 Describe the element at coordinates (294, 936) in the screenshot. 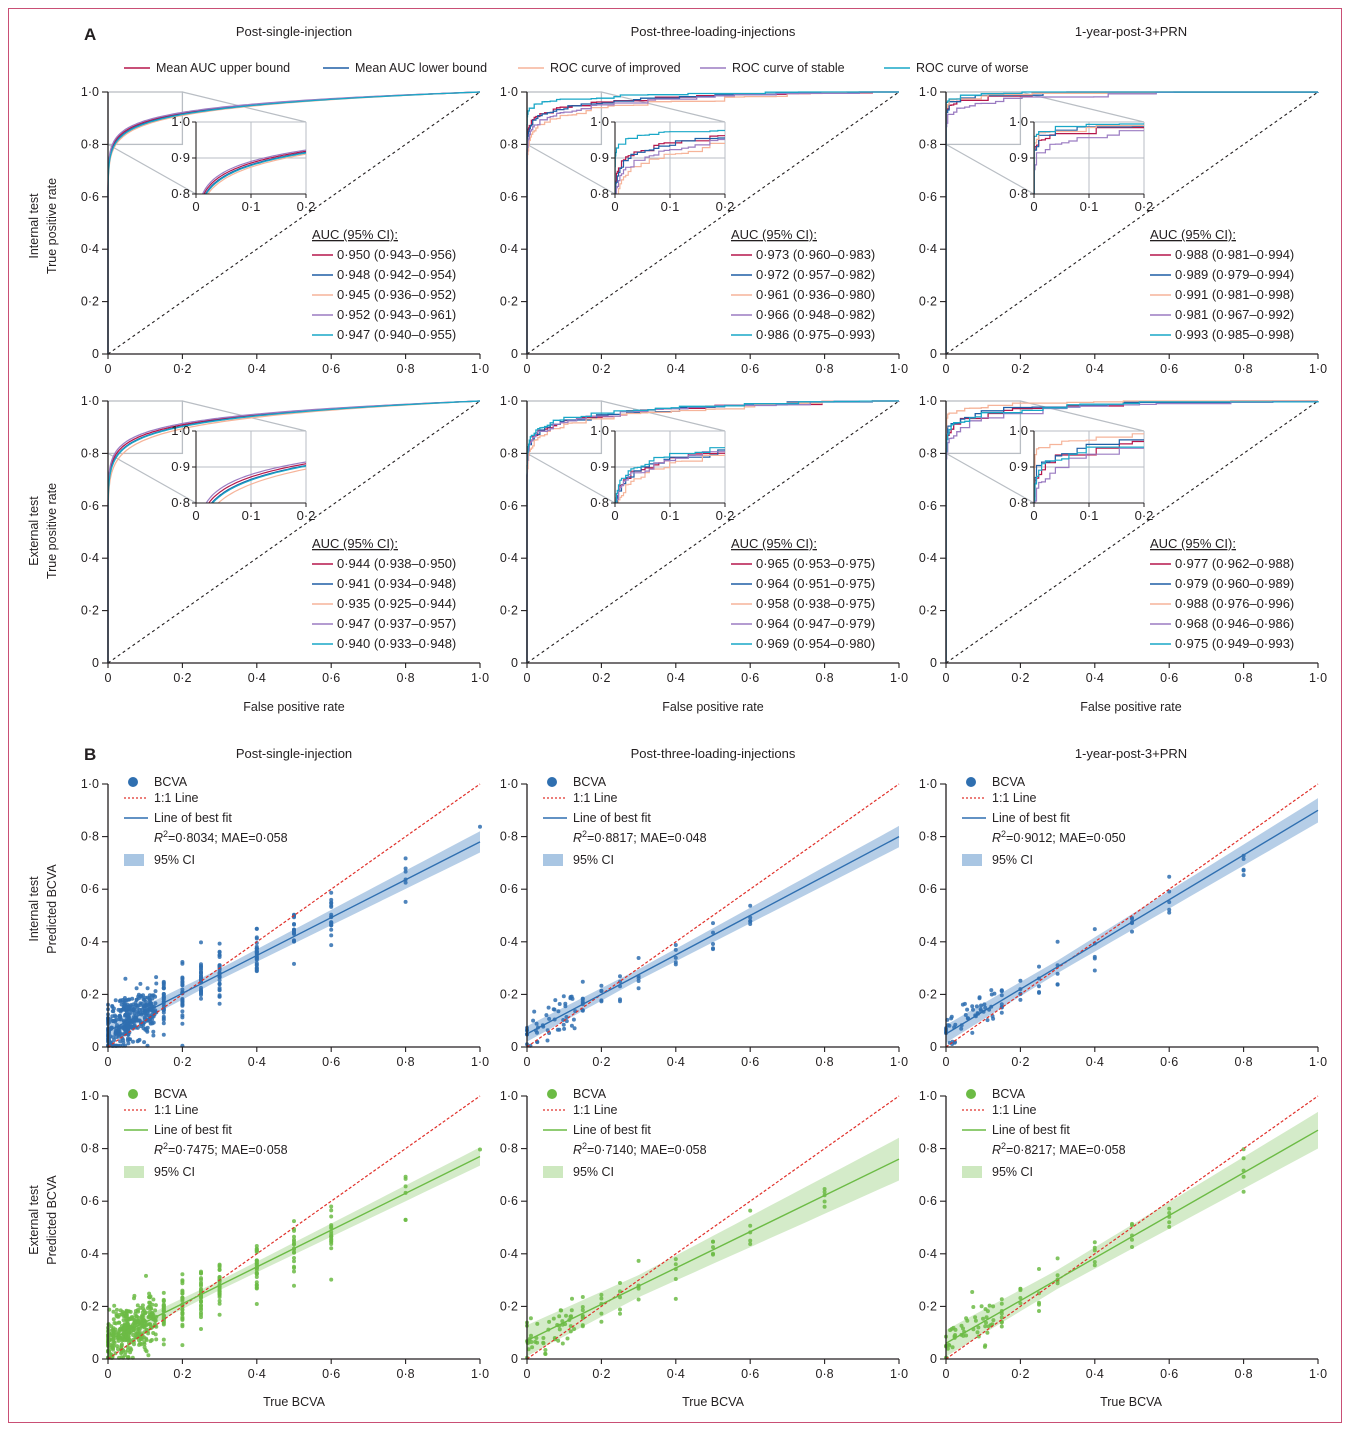

I see `best-fit-line` at that location.